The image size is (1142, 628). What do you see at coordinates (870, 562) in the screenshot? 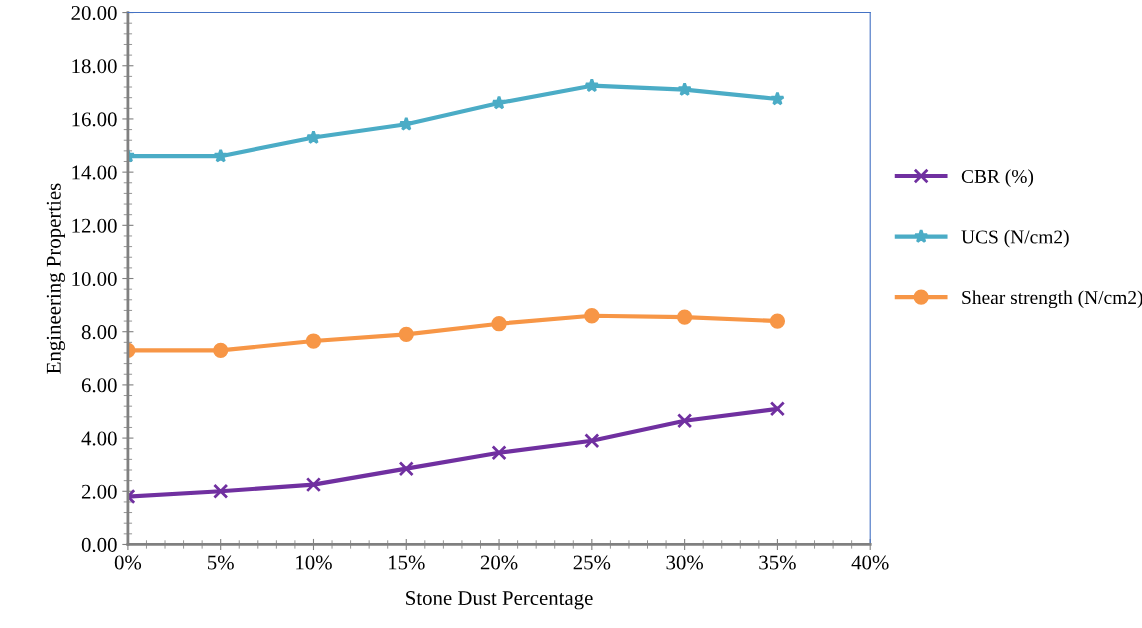
I see `x-tick-label: 40%` at bounding box center [870, 562].